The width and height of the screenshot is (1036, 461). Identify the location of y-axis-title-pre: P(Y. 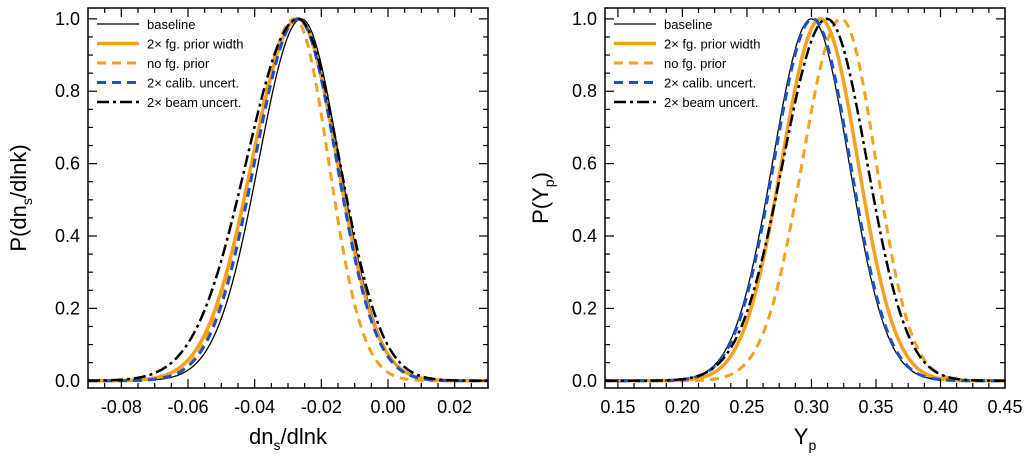
(540, 205).